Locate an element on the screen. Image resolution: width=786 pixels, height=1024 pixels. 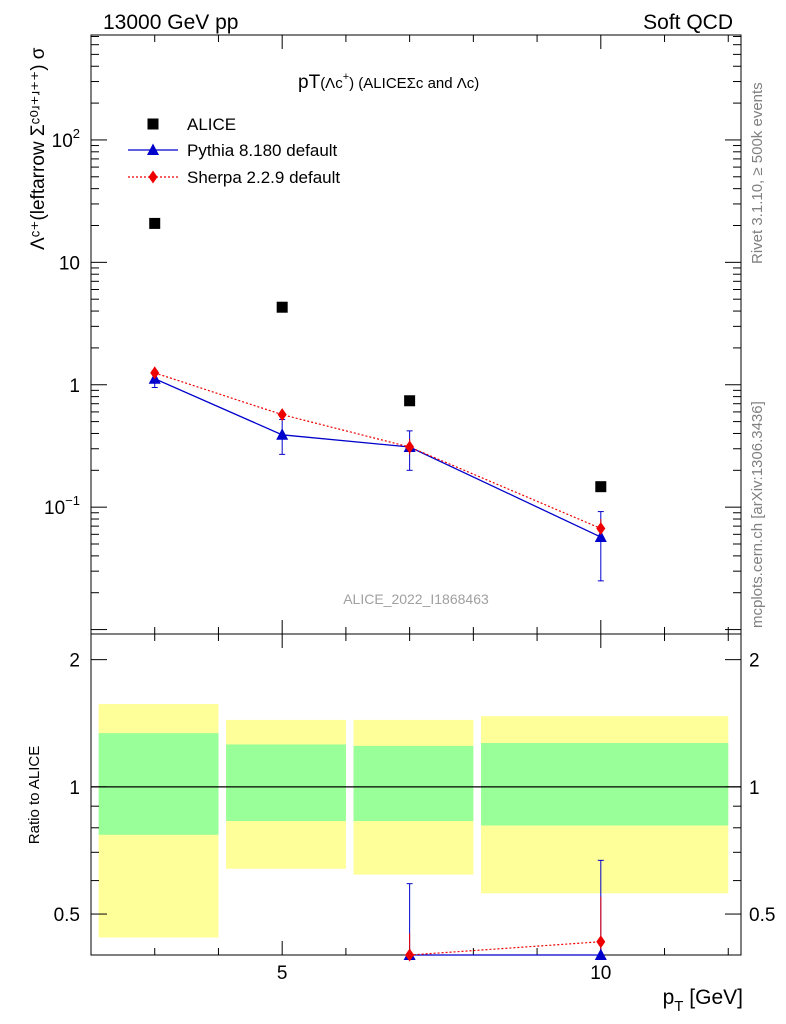
svg-text: pT [GeV] is located at coordinates (703, 1000).